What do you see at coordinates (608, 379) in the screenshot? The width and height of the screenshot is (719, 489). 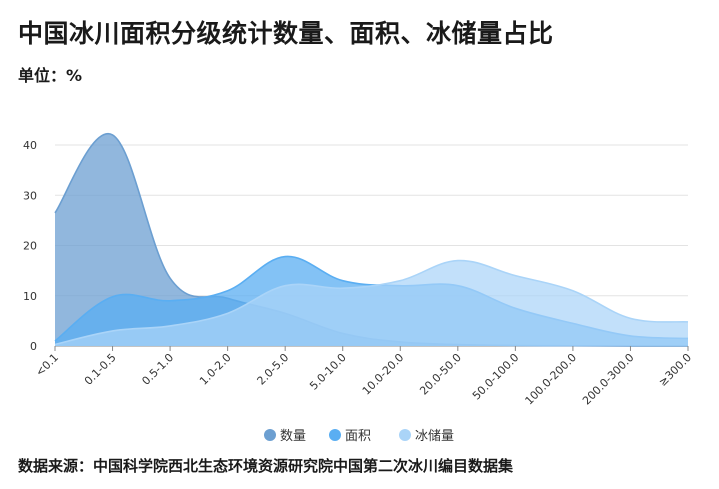 I see `x-tick-label: 200.0-300.0` at bounding box center [608, 379].